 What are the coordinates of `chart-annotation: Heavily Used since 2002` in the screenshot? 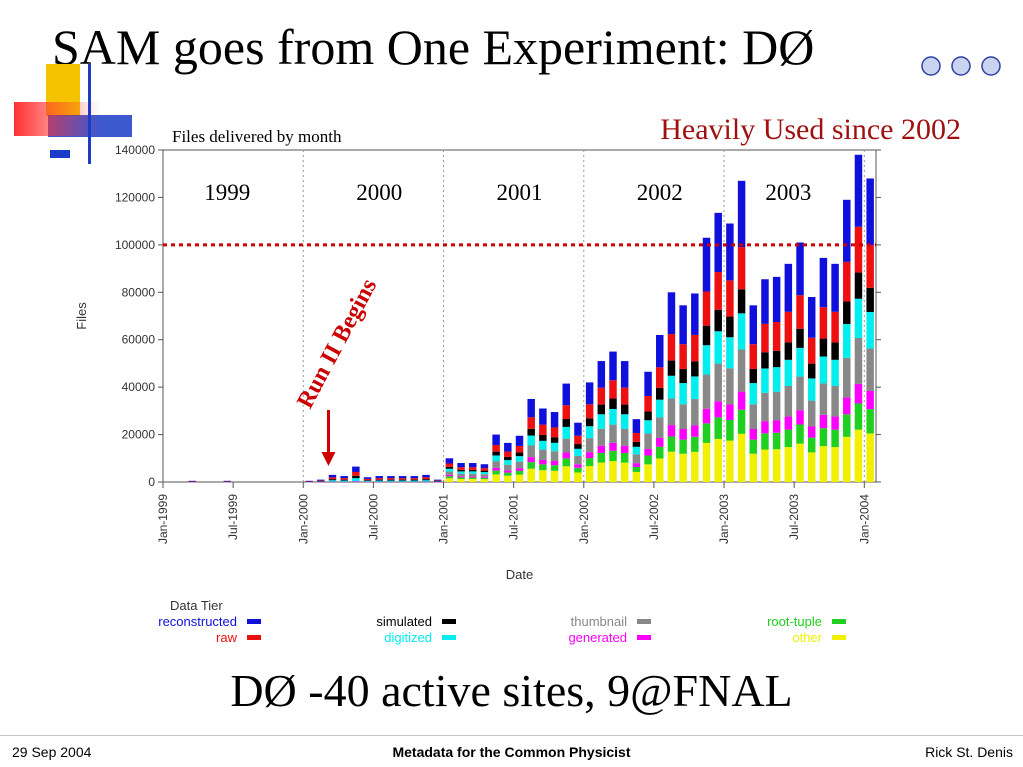 It's located at (810, 129).